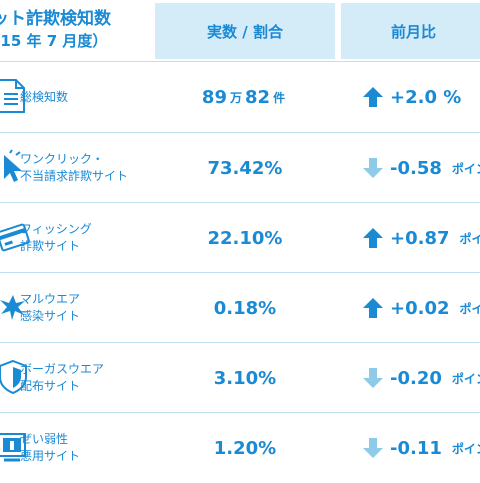  I want to click on row-label-line-1: マルウエア, so click(87, 299).